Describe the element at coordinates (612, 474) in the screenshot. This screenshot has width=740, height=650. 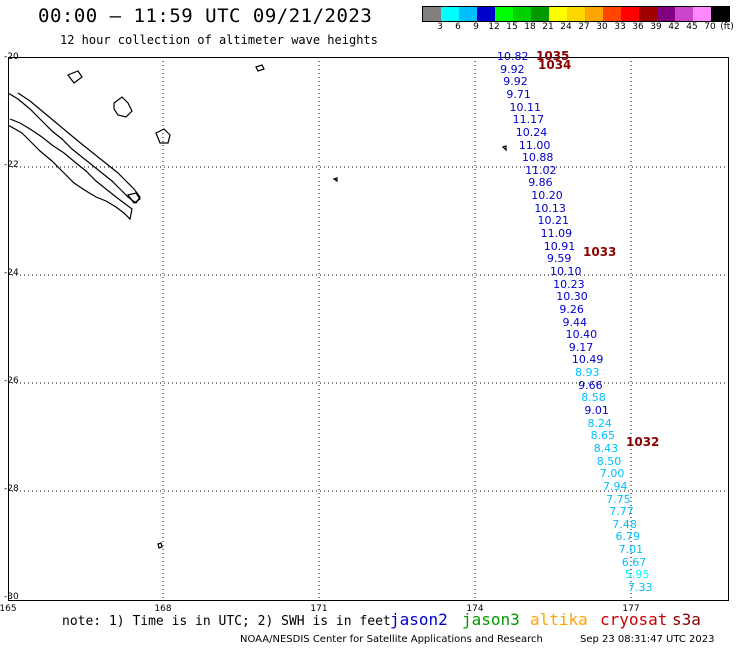
I see `wave-height-value: 7.00` at that location.